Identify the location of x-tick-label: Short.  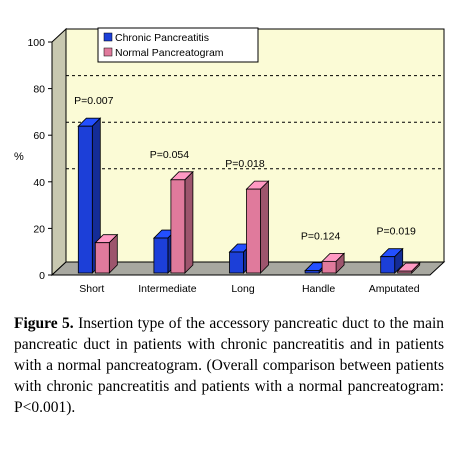
(91, 289).